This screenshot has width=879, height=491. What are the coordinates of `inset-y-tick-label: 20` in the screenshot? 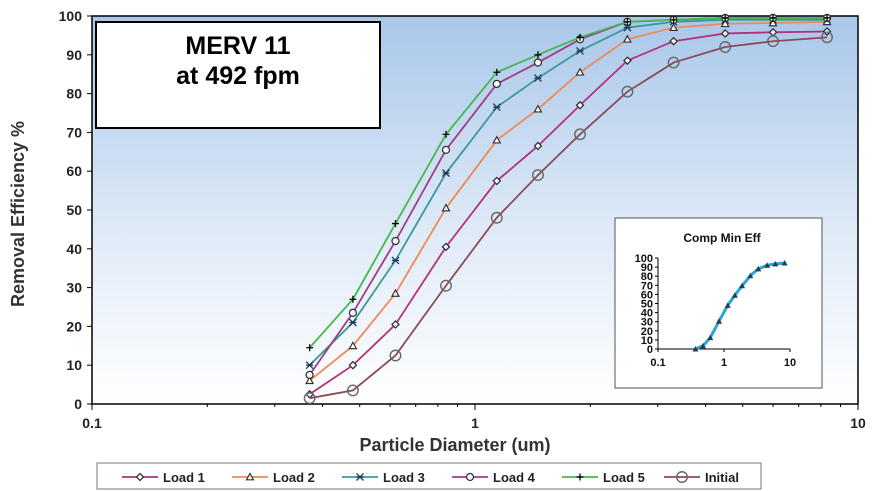 It's located at (647, 332).